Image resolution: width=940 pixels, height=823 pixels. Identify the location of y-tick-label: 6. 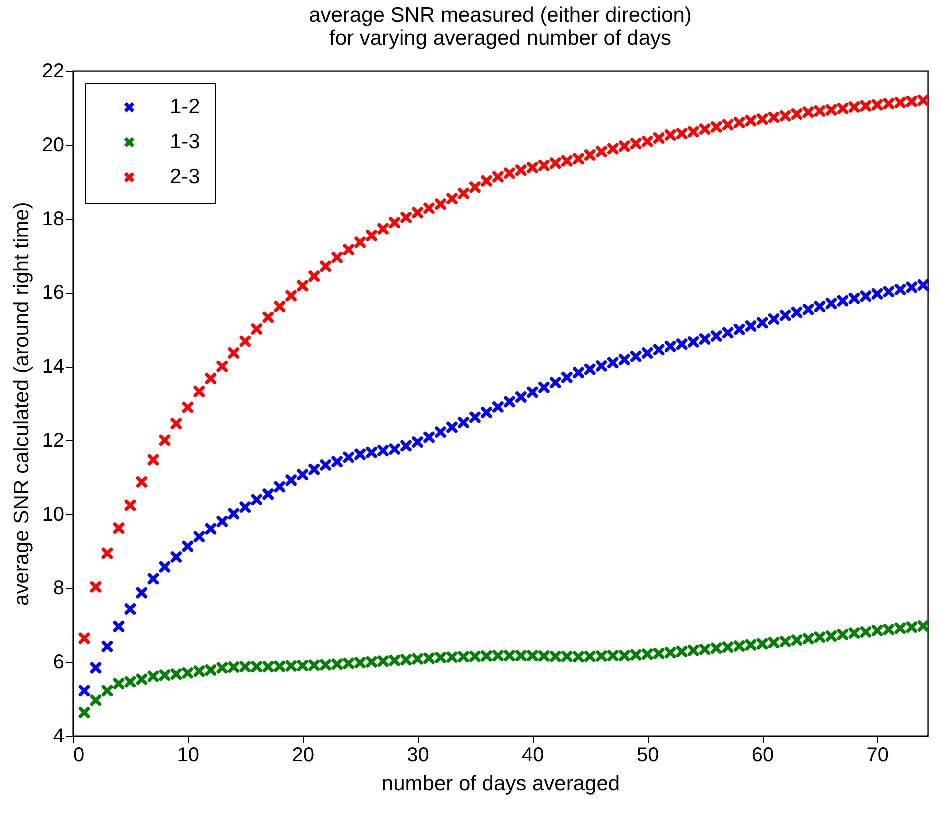
(58, 663).